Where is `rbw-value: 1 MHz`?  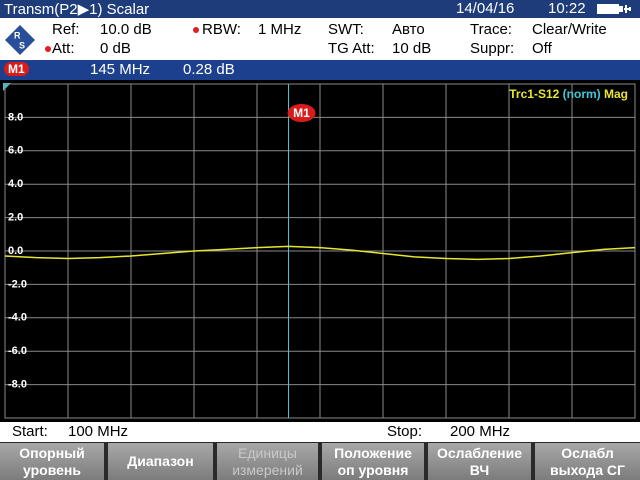 rbw-value: 1 MHz is located at coordinates (280, 29).